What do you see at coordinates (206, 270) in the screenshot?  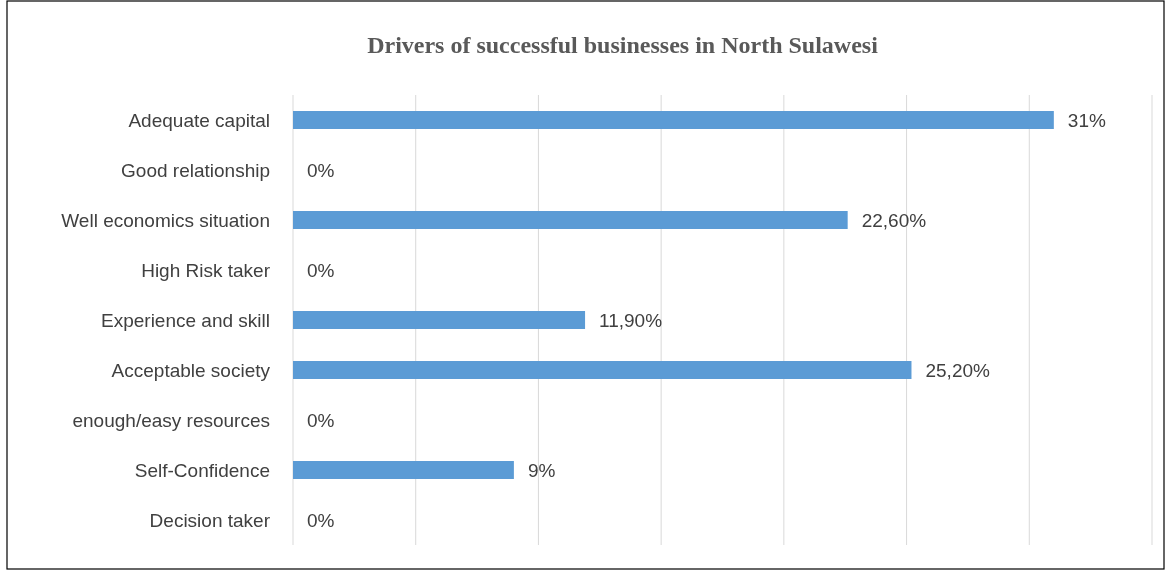 I see `y-tick-label: High Risk taker` at bounding box center [206, 270].